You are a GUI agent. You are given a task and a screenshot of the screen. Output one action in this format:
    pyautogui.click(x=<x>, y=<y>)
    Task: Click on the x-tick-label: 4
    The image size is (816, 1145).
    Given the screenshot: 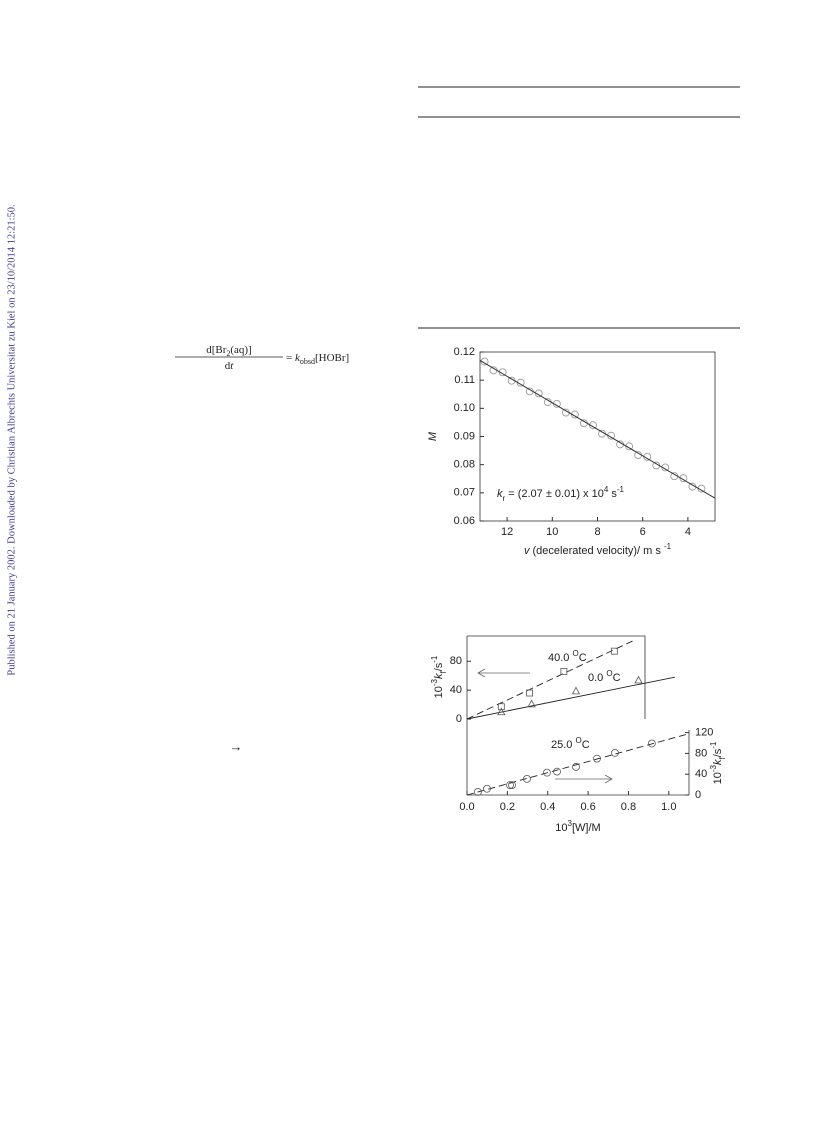 What is the action you would take?
    pyautogui.click(x=688, y=532)
    